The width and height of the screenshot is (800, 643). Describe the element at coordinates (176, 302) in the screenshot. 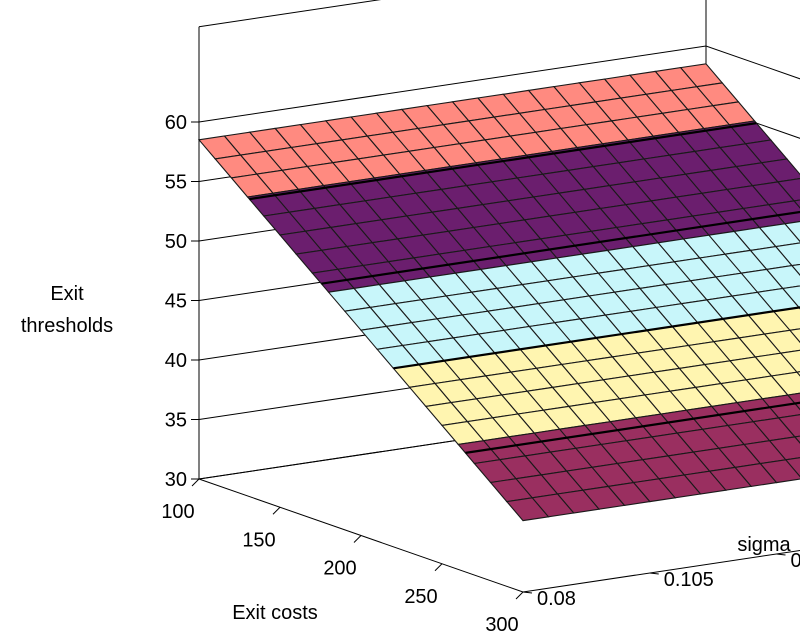

I see `z-tick-label: 45` at that location.